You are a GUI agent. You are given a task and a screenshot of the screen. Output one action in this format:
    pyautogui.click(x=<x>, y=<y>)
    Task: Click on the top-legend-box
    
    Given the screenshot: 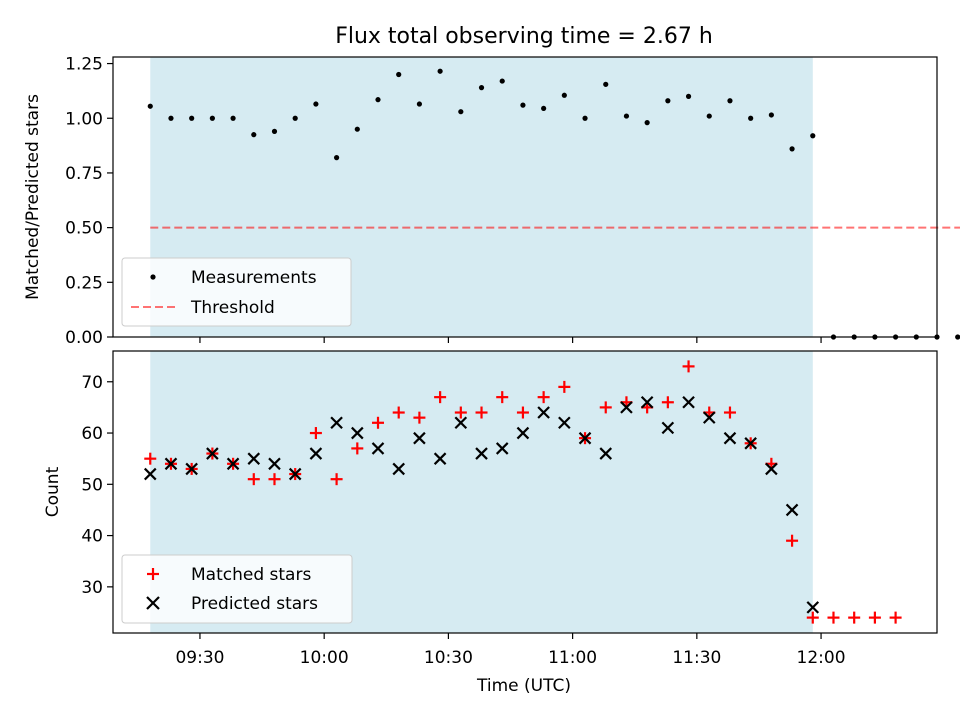 What is the action you would take?
    pyautogui.click(x=236, y=292)
    